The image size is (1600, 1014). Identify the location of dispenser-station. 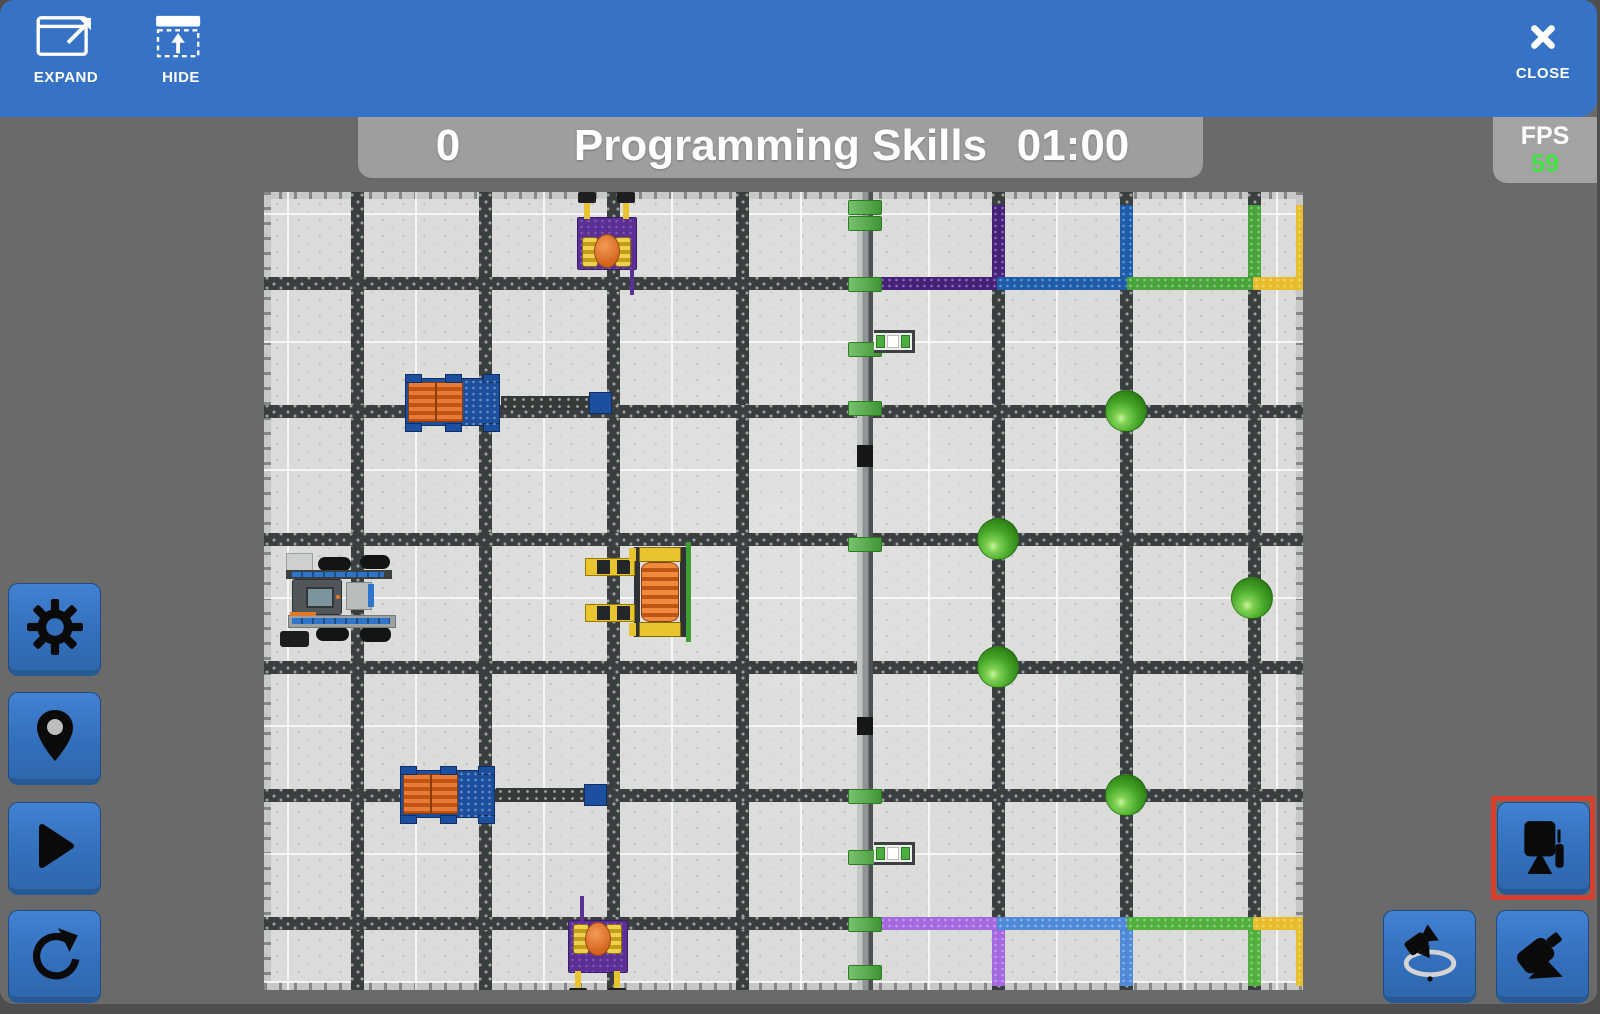
(607, 243).